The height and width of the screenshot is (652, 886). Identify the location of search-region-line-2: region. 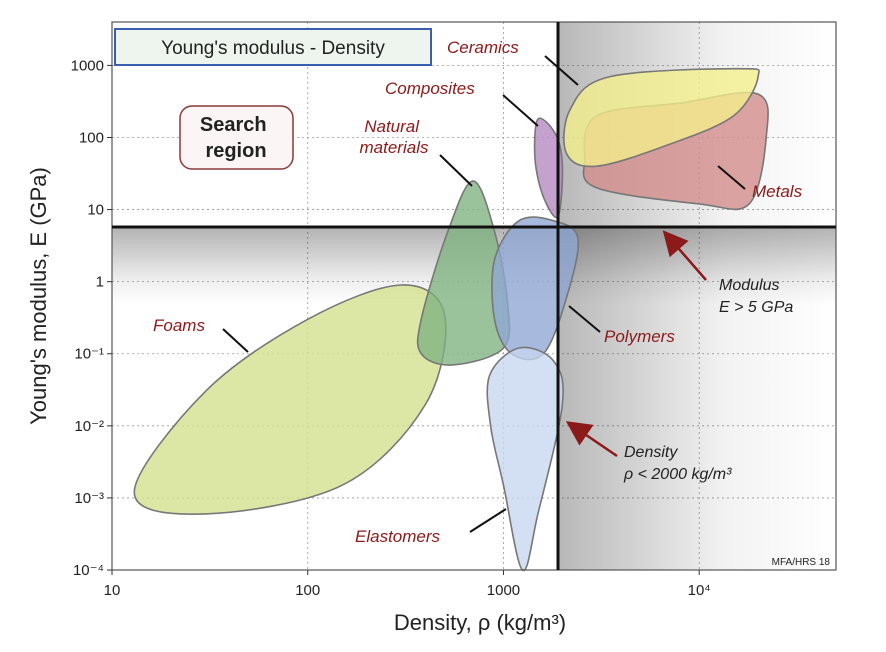
(235, 151).